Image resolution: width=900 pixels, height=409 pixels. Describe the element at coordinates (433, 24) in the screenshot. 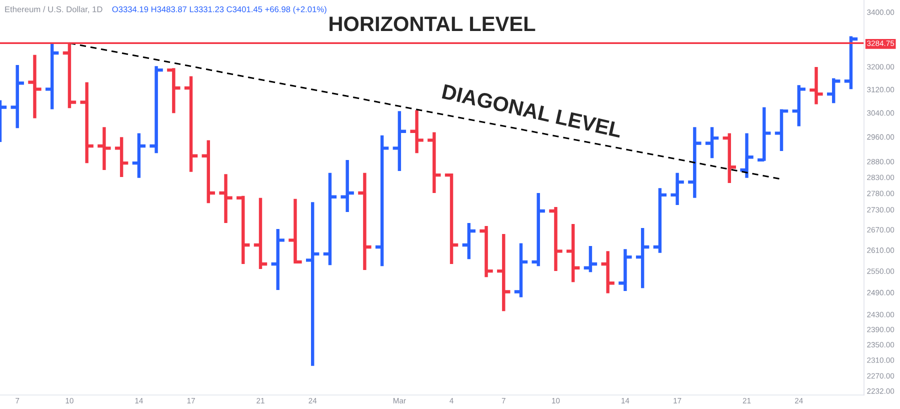

I see `ref-line-label: HORIZONTAL LEVEL` at that location.